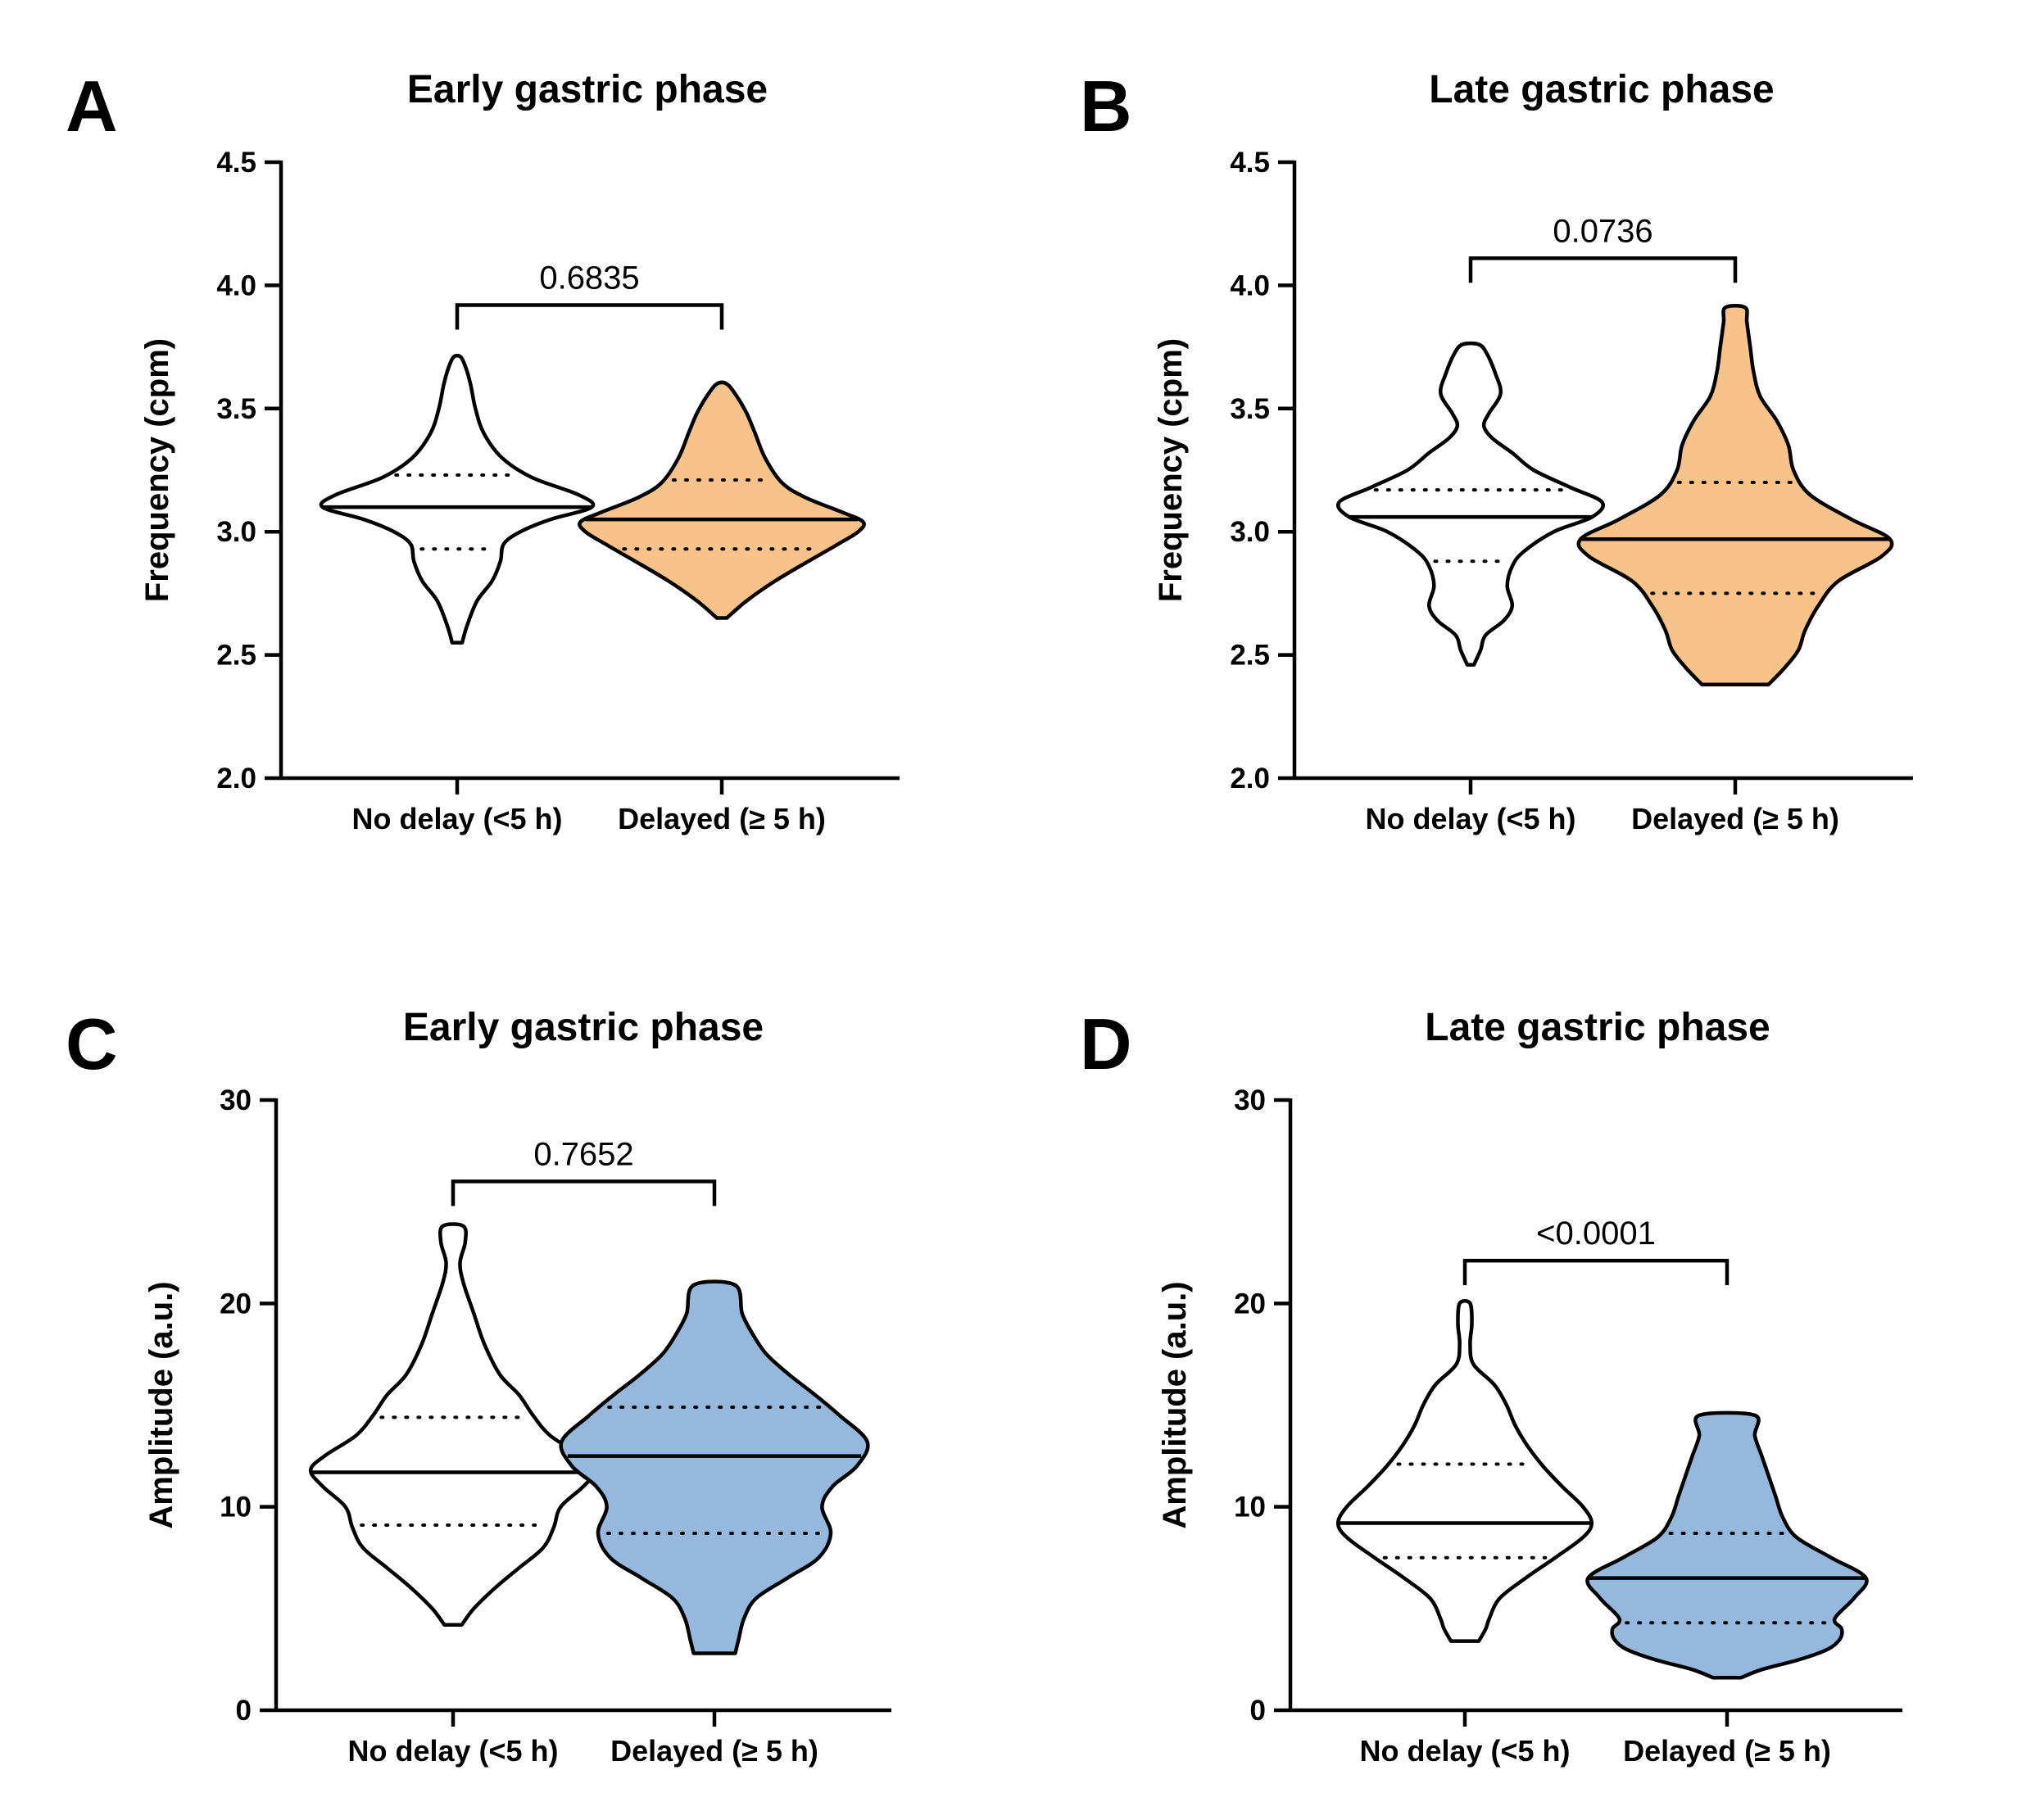 This screenshot has width=2031, height=1820. I want to click on p-value-label: 0.0736, so click(1602, 231).